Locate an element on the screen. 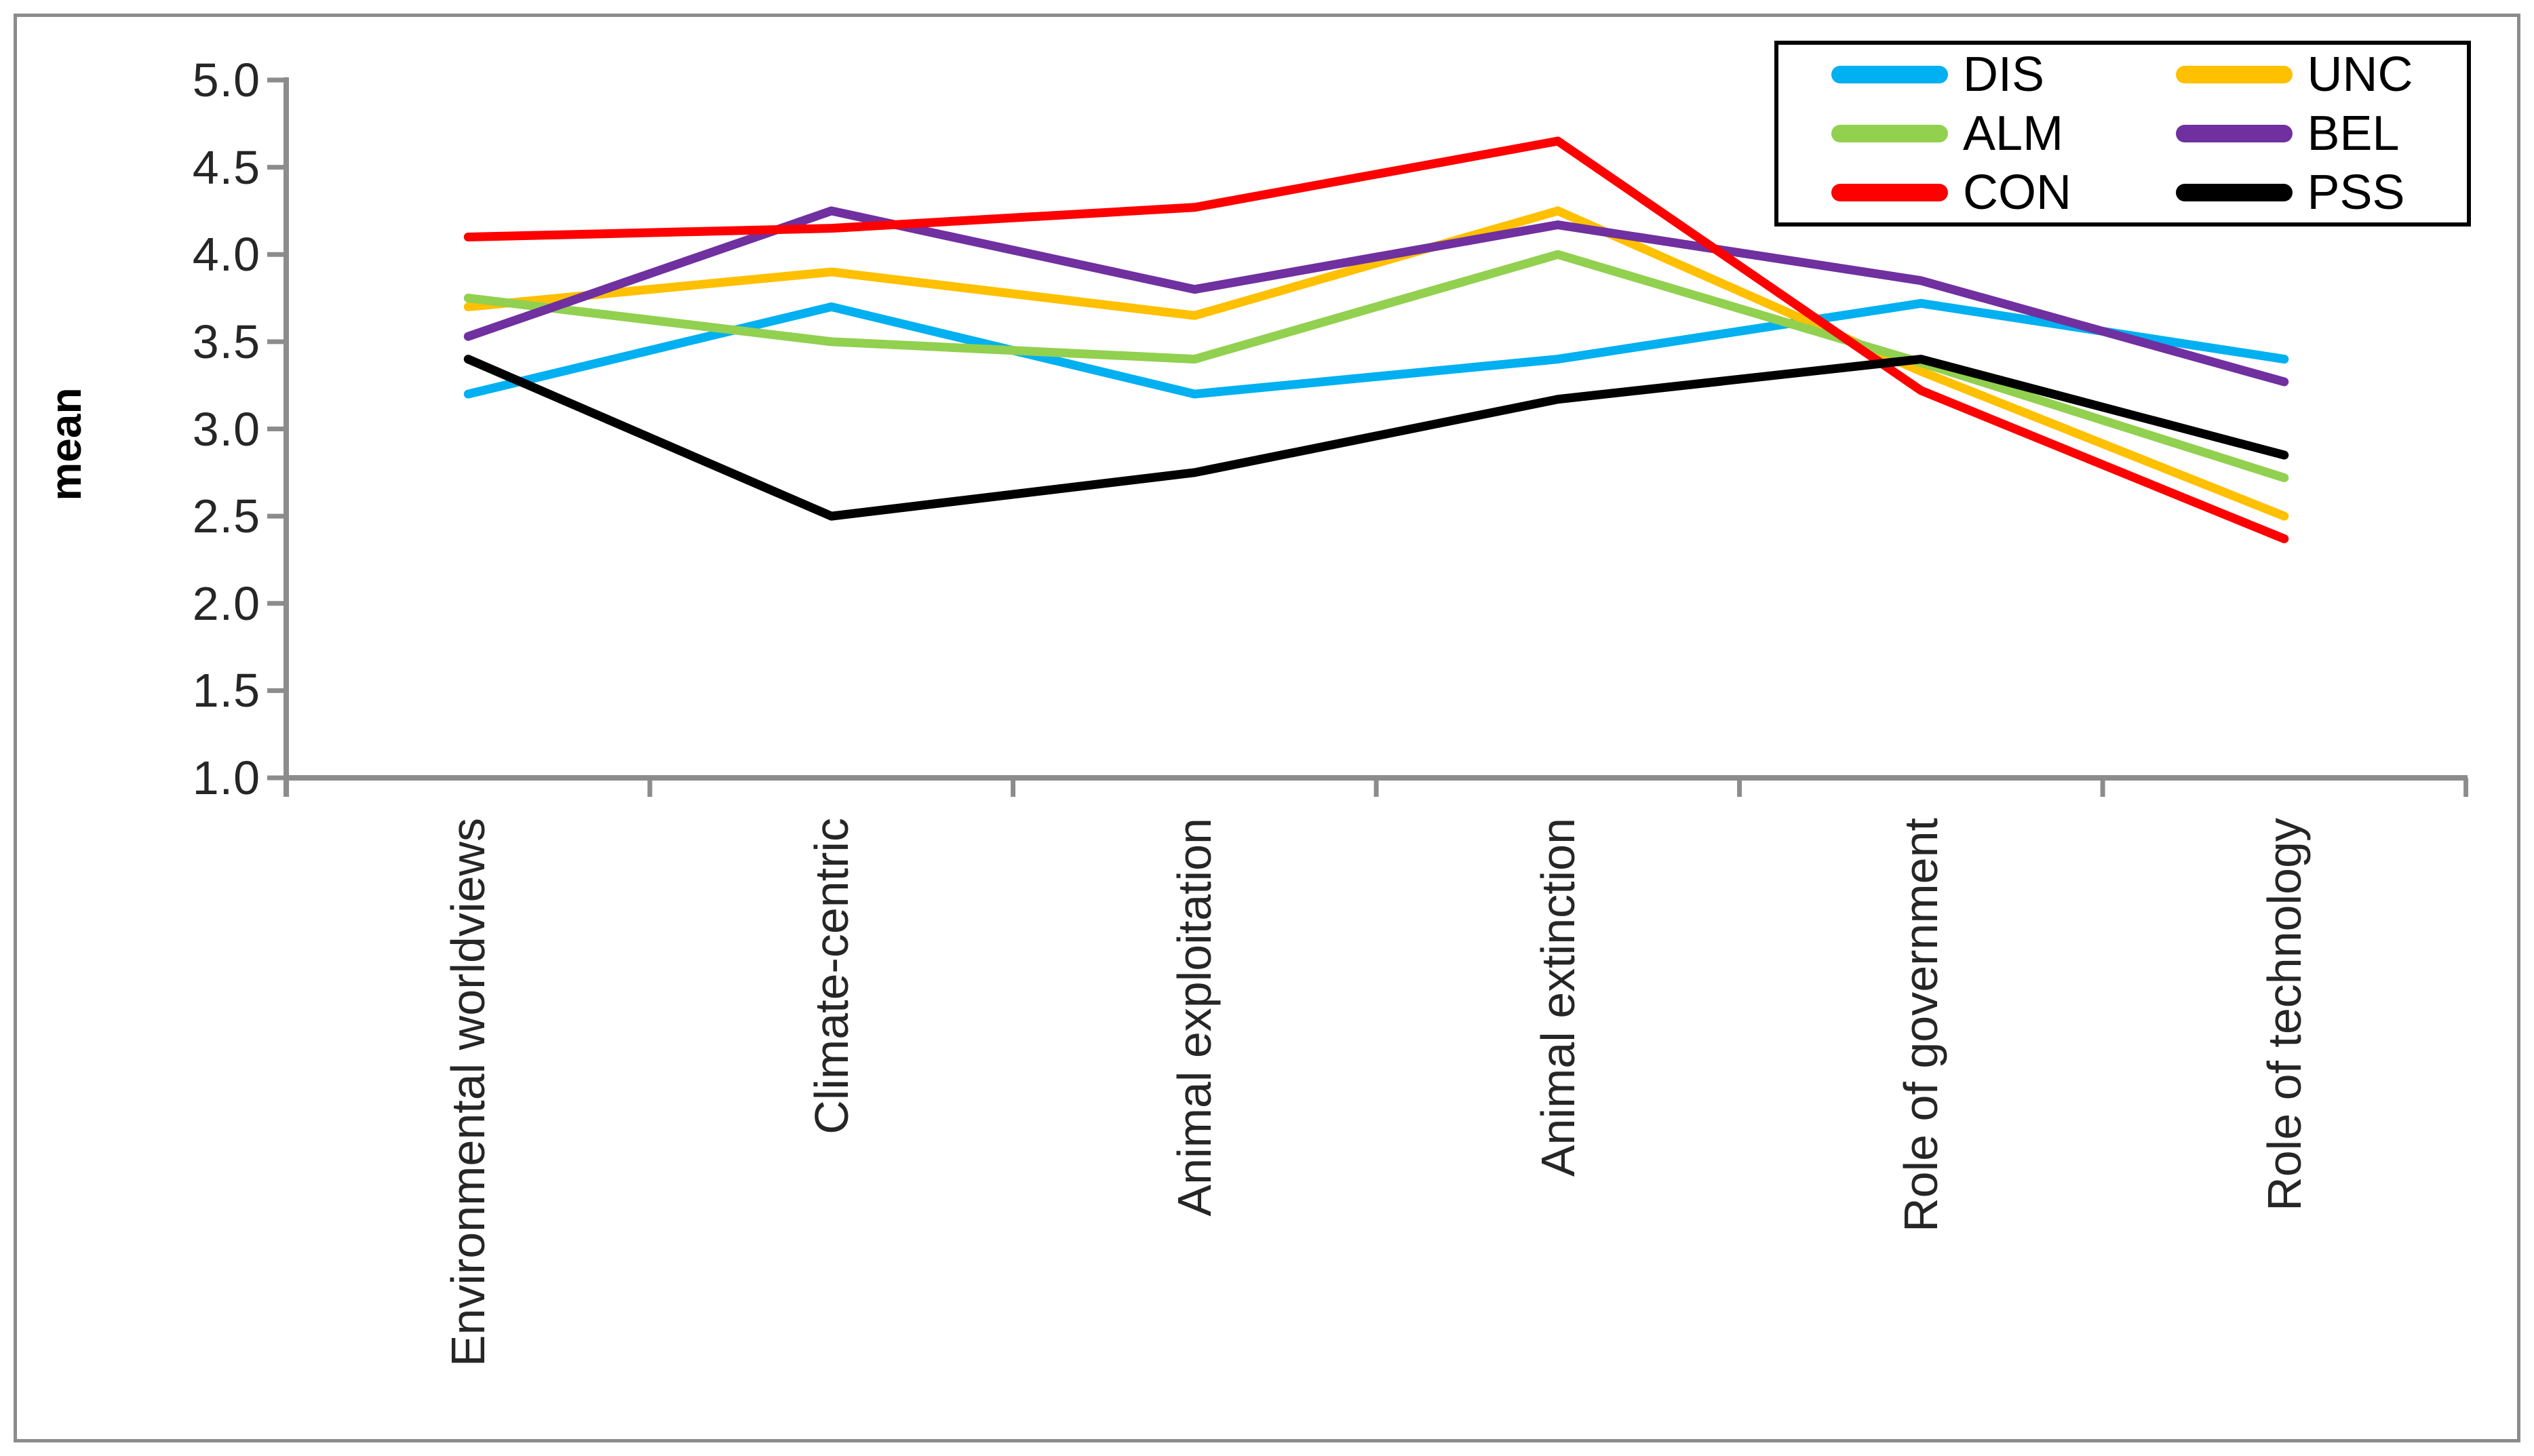 The image size is (2534, 1456). x-category-label: Animal exploitation is located at coordinates (1195, 1018).